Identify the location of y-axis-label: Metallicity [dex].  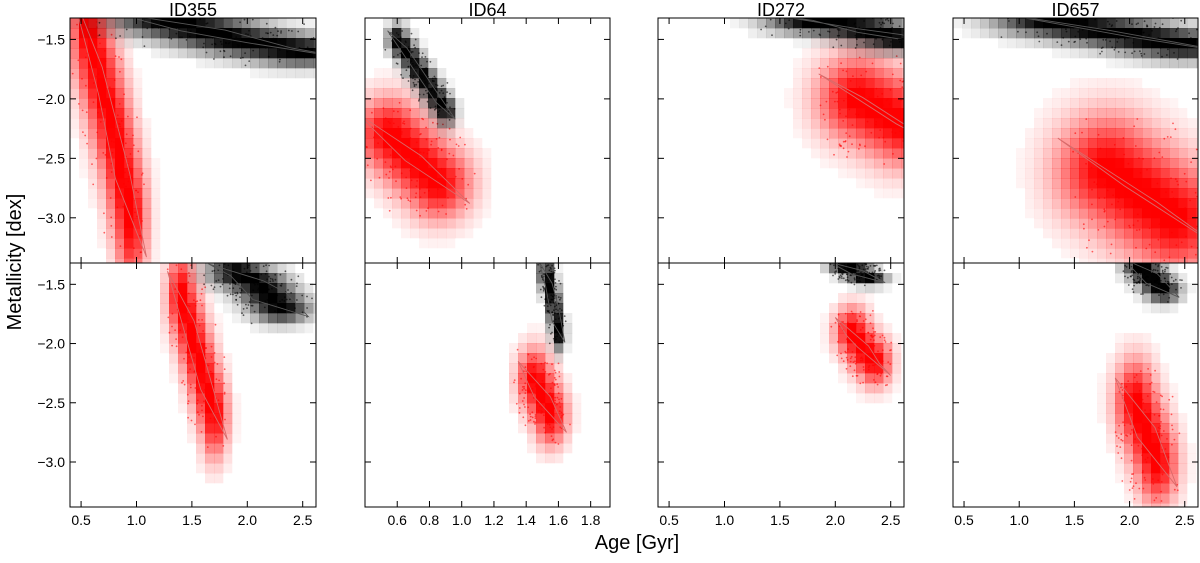
(15, 262).